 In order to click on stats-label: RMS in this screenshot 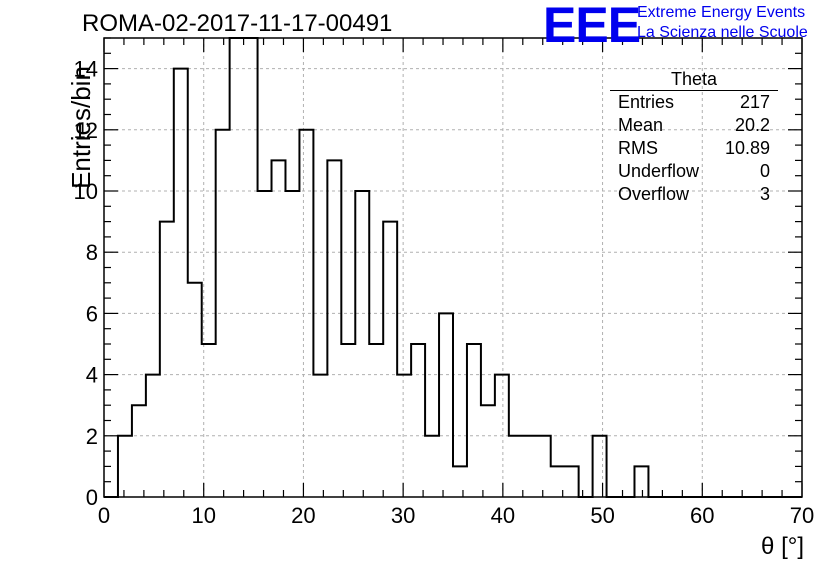, I will do `click(638, 148)`.